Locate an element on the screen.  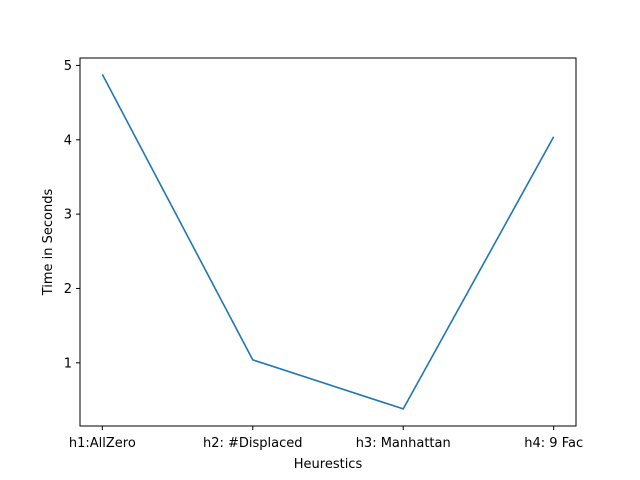
y-axis: 1 2 3 4 5 is located at coordinates (72, 215).